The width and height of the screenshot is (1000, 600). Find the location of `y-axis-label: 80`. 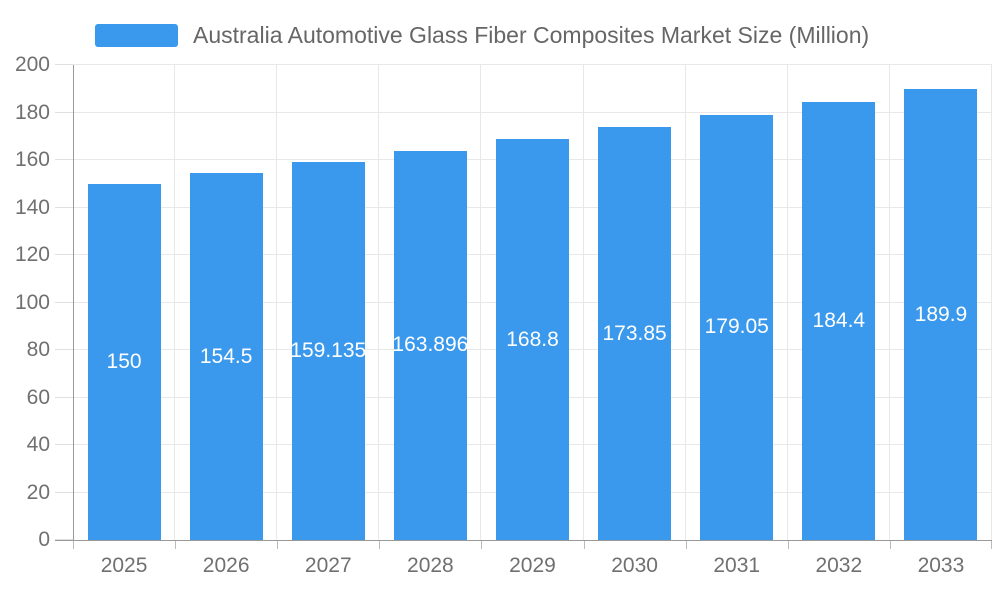

y-axis-label: 80 is located at coordinates (38, 349).